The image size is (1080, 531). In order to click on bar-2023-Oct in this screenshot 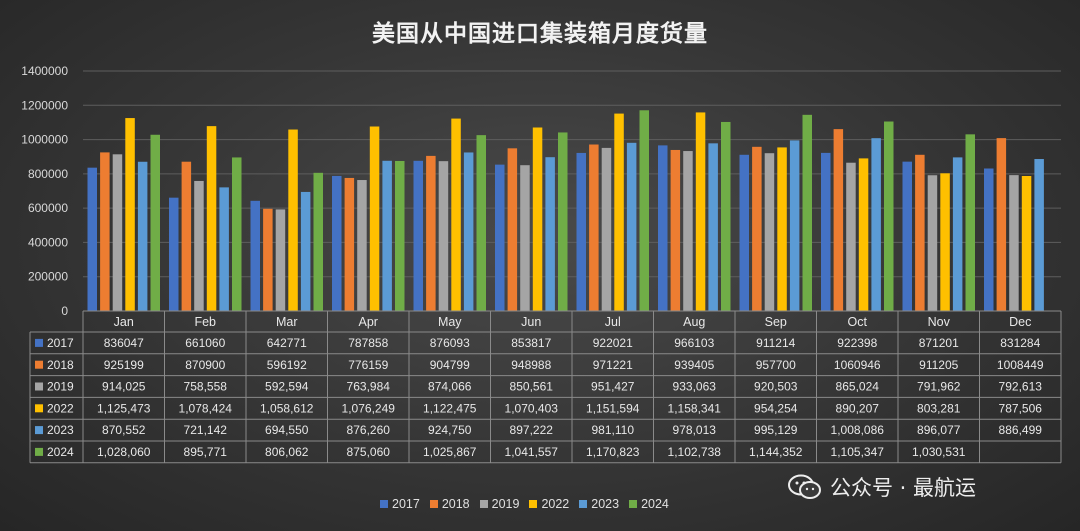, I will do `click(876, 224)`.